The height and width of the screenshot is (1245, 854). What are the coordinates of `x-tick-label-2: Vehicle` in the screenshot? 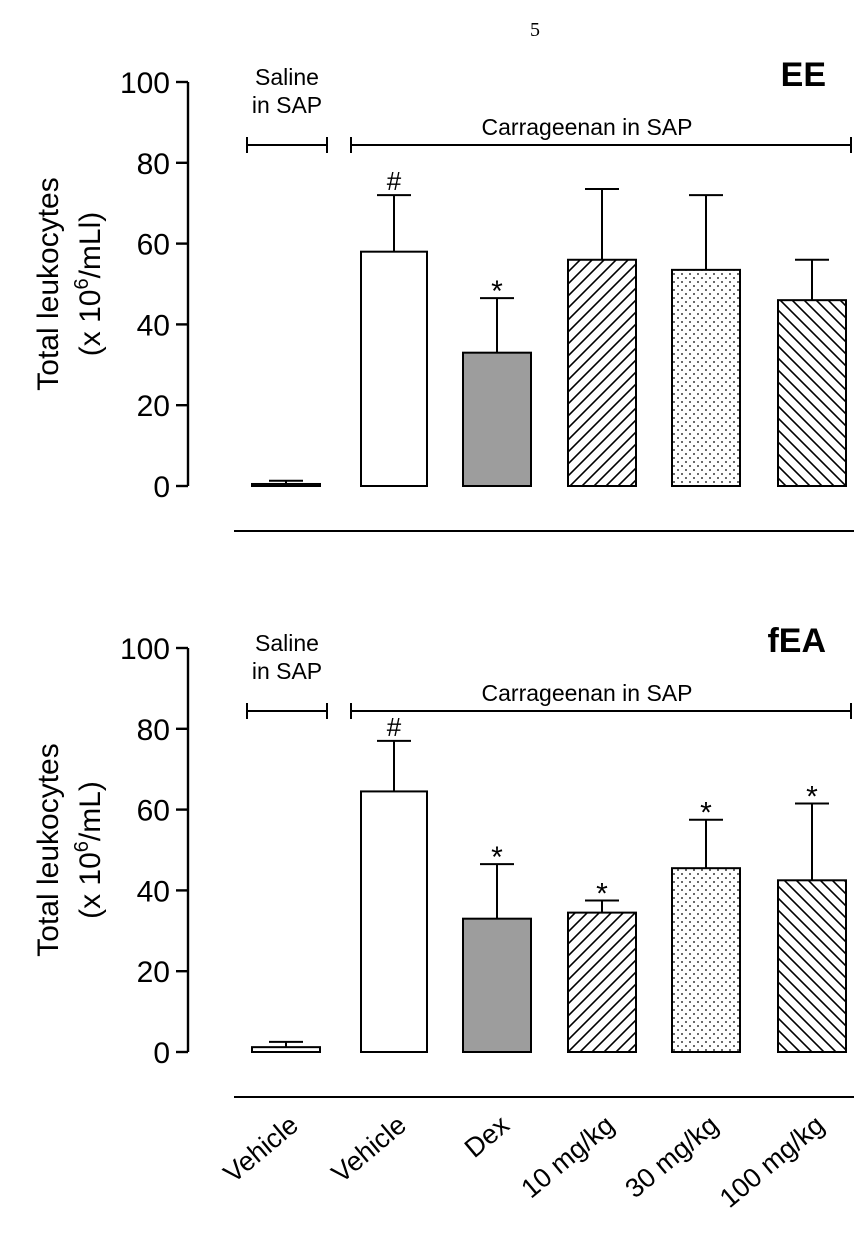 It's located at (369, 1149).